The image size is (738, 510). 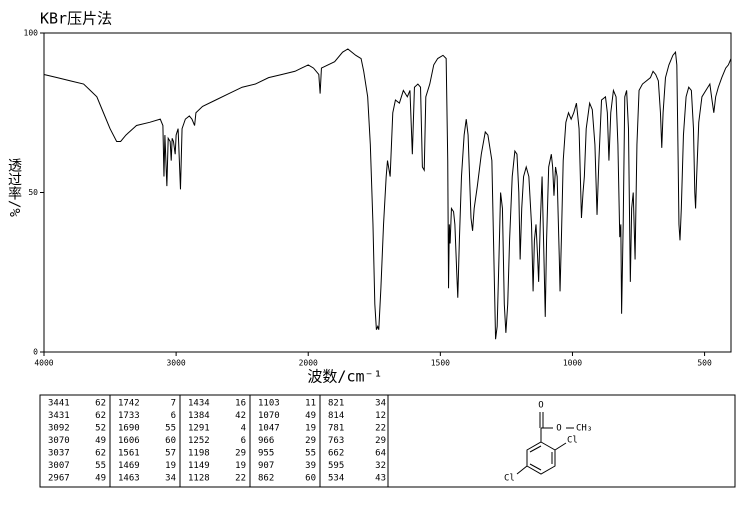 I want to click on peak-wavenumber: 1252, so click(x=199, y=441).